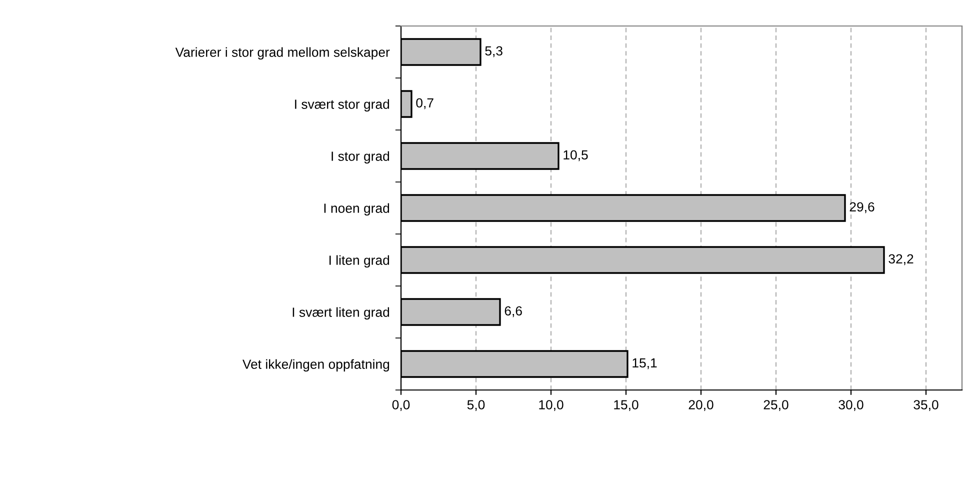  I want to click on data-label: 0,7, so click(425, 104).